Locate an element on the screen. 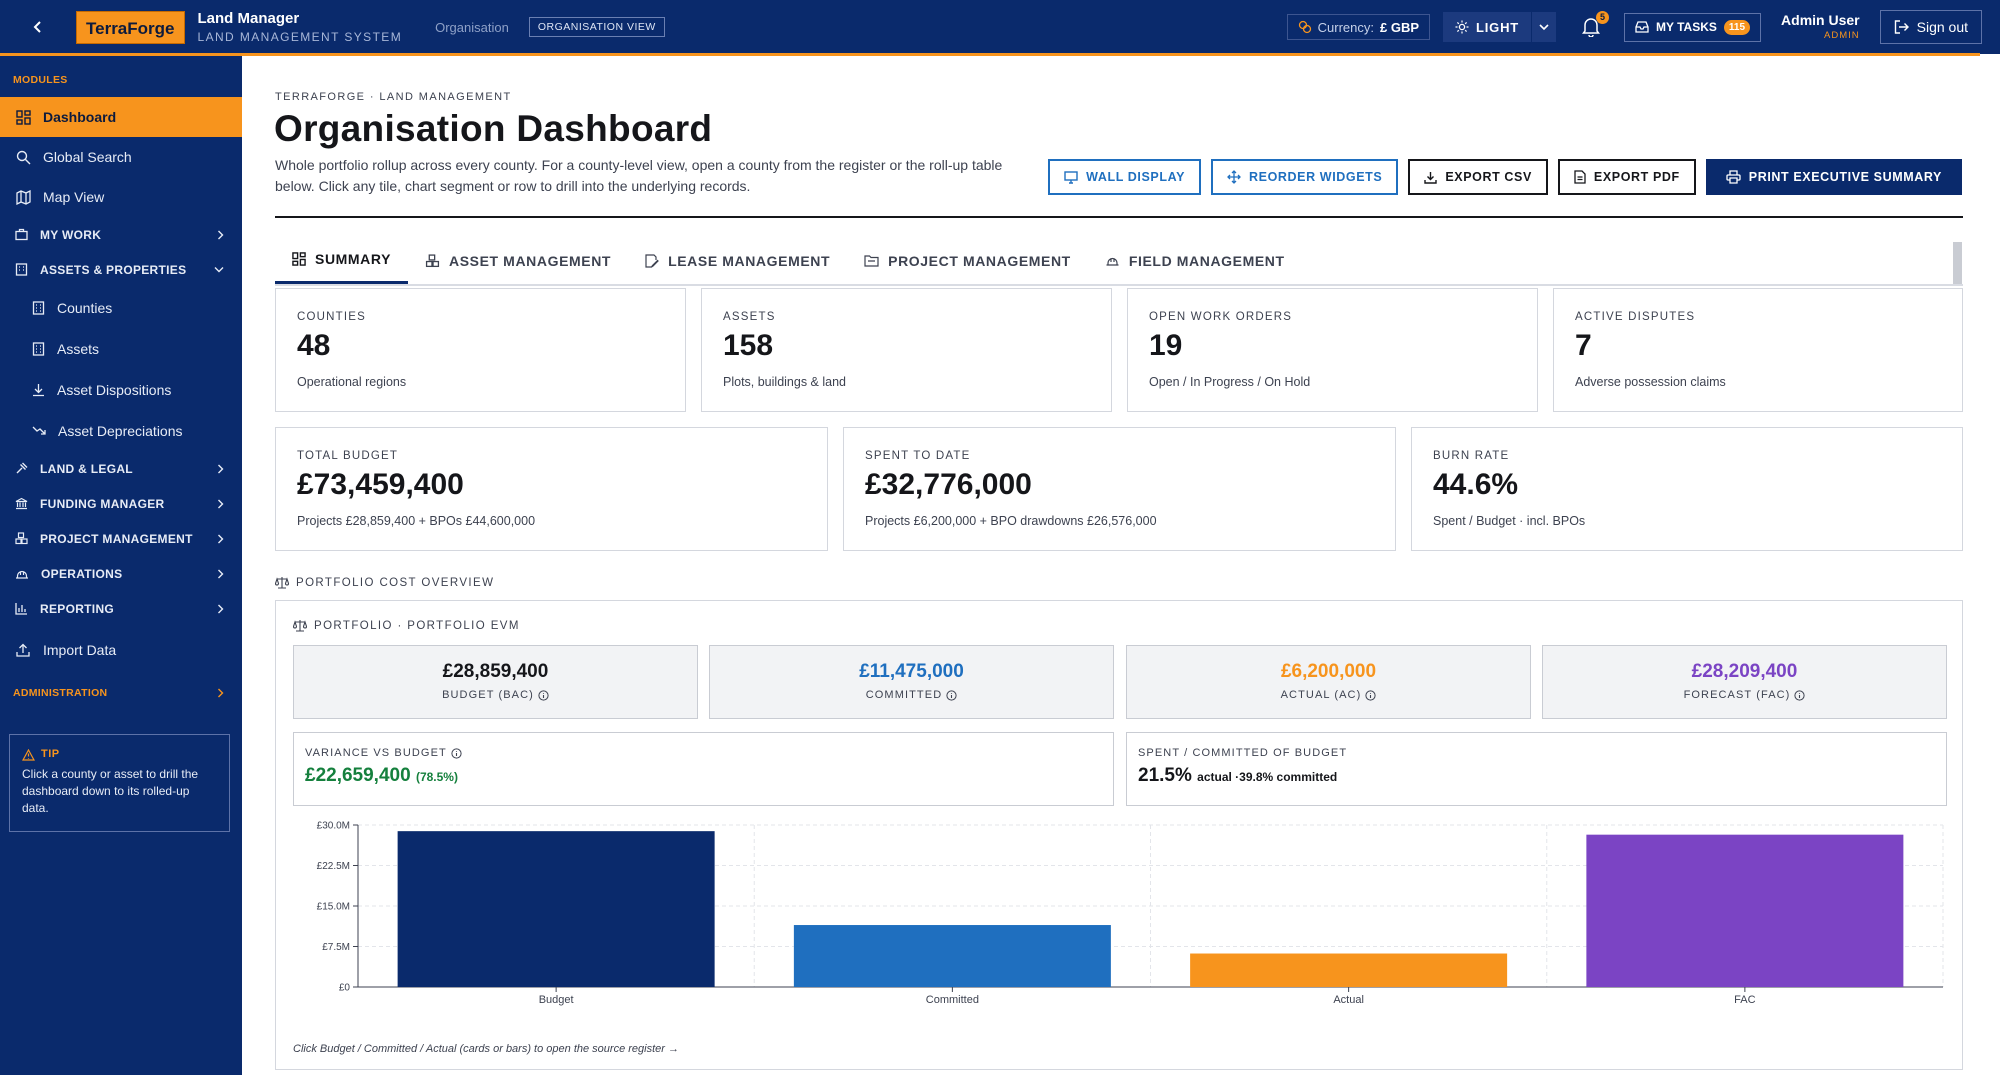  sidebar-group-land-legal: LAND & LEGAL is located at coordinates (121, 468).